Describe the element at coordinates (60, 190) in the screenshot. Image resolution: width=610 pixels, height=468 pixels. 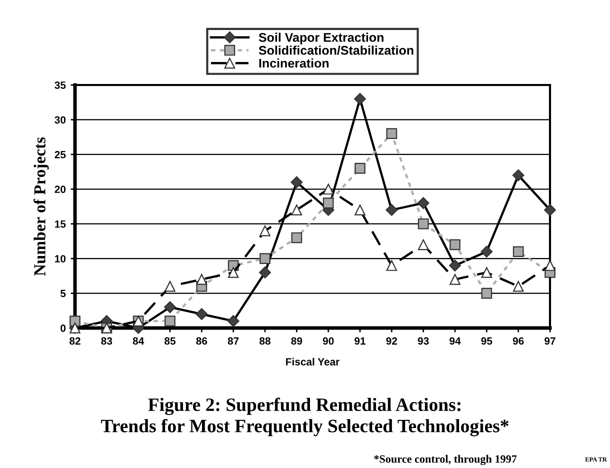
I see `y-tick-label: 20` at that location.